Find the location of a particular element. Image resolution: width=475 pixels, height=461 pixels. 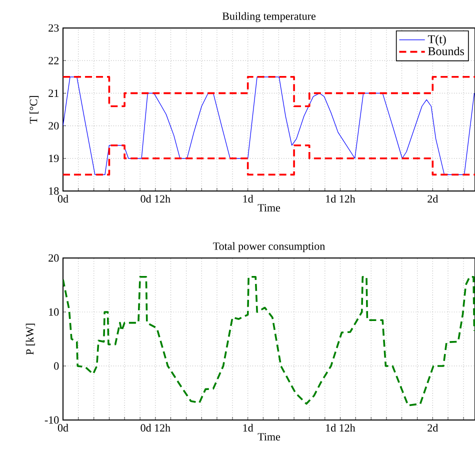

y-tick-label: 19 is located at coordinates (54, 158).